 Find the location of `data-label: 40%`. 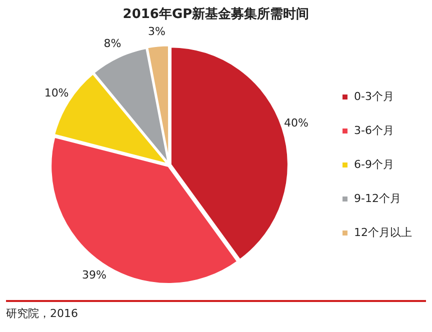

data-label: 40% is located at coordinates (296, 123).